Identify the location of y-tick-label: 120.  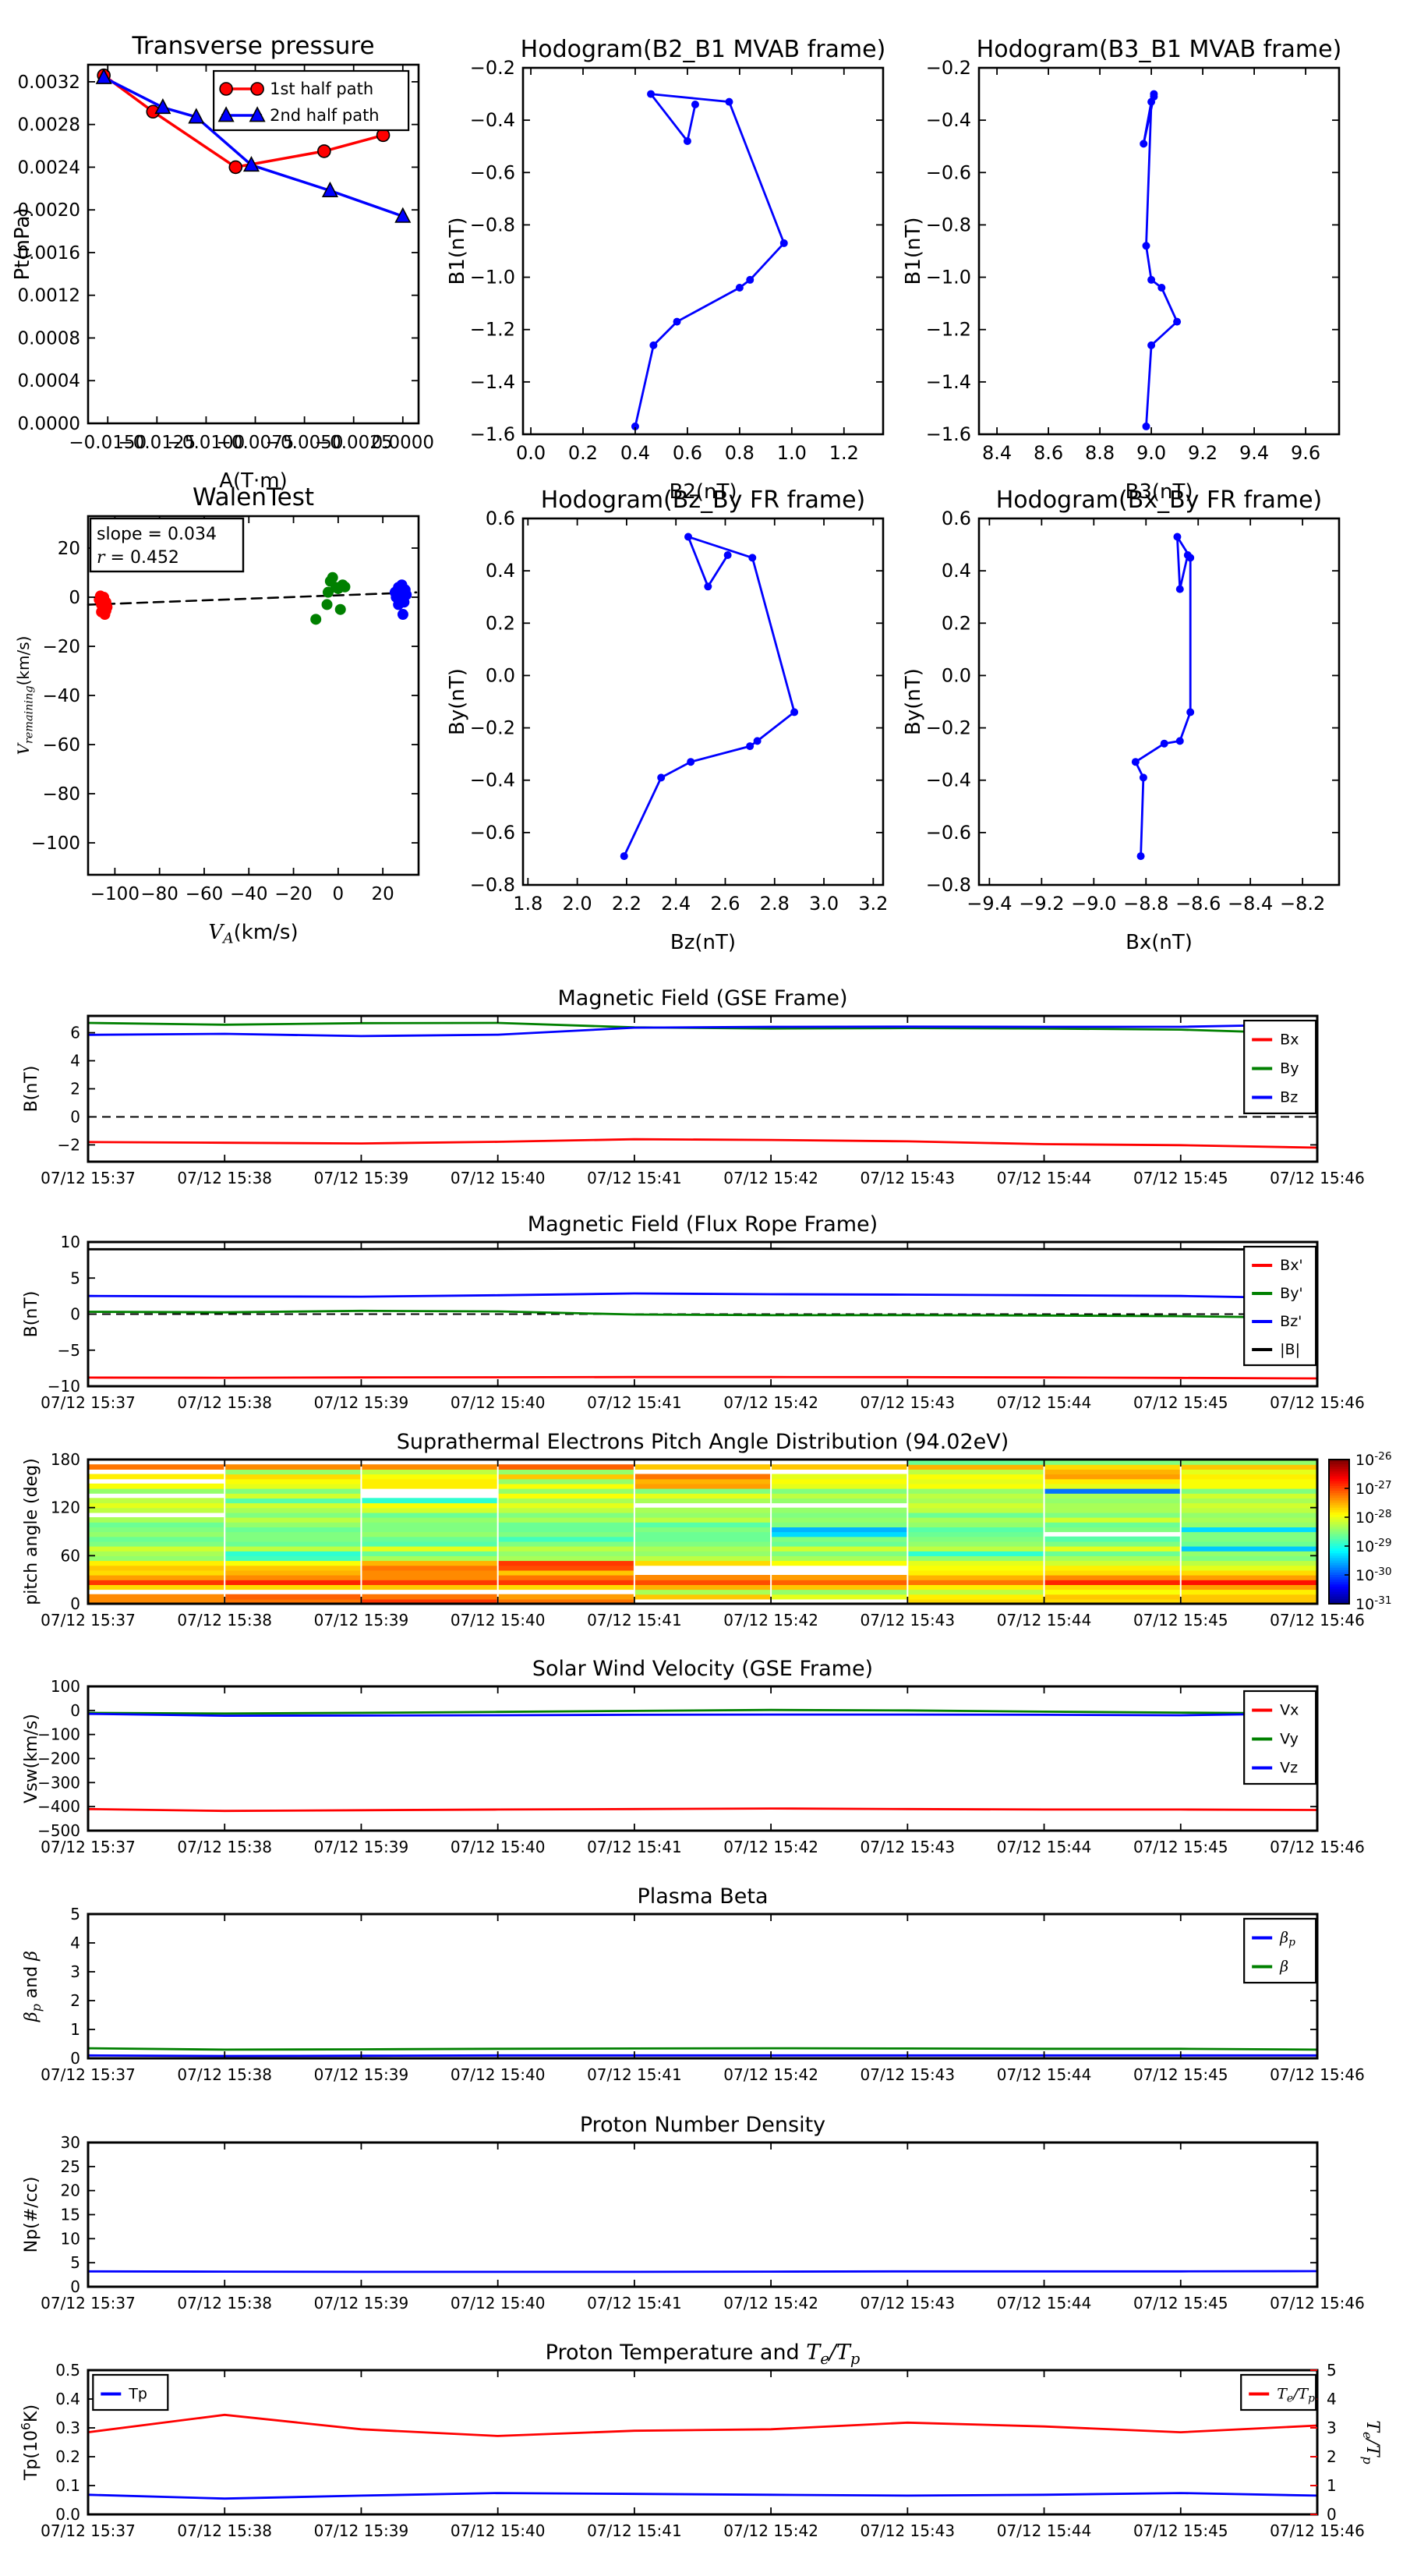
(65, 1508).